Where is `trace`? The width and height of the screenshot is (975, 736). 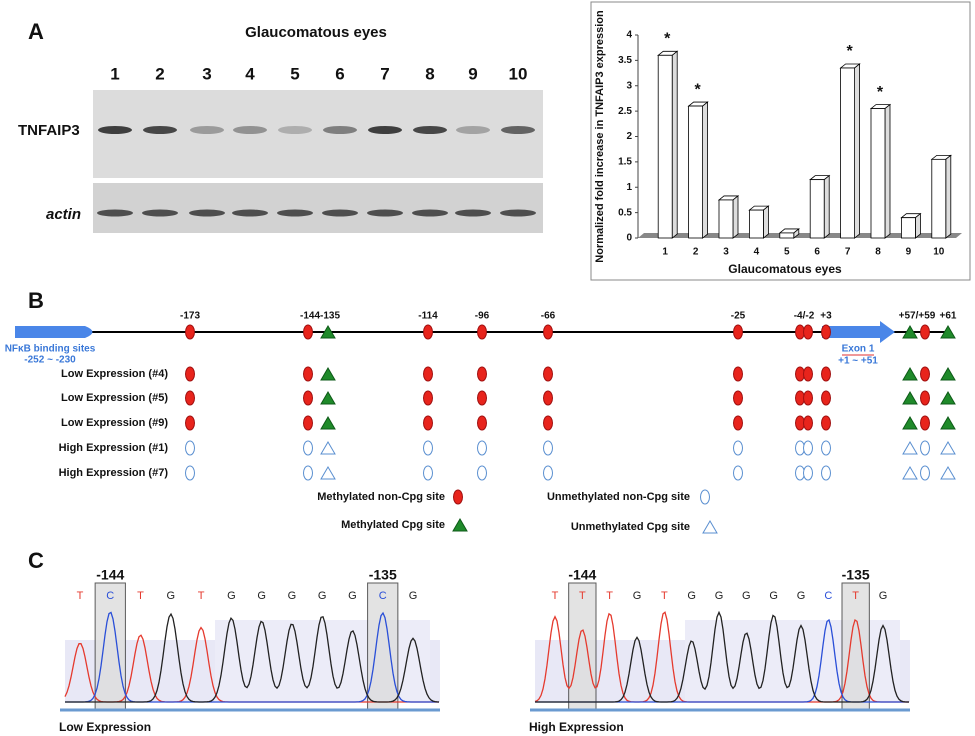 trace is located at coordinates (722, 656).